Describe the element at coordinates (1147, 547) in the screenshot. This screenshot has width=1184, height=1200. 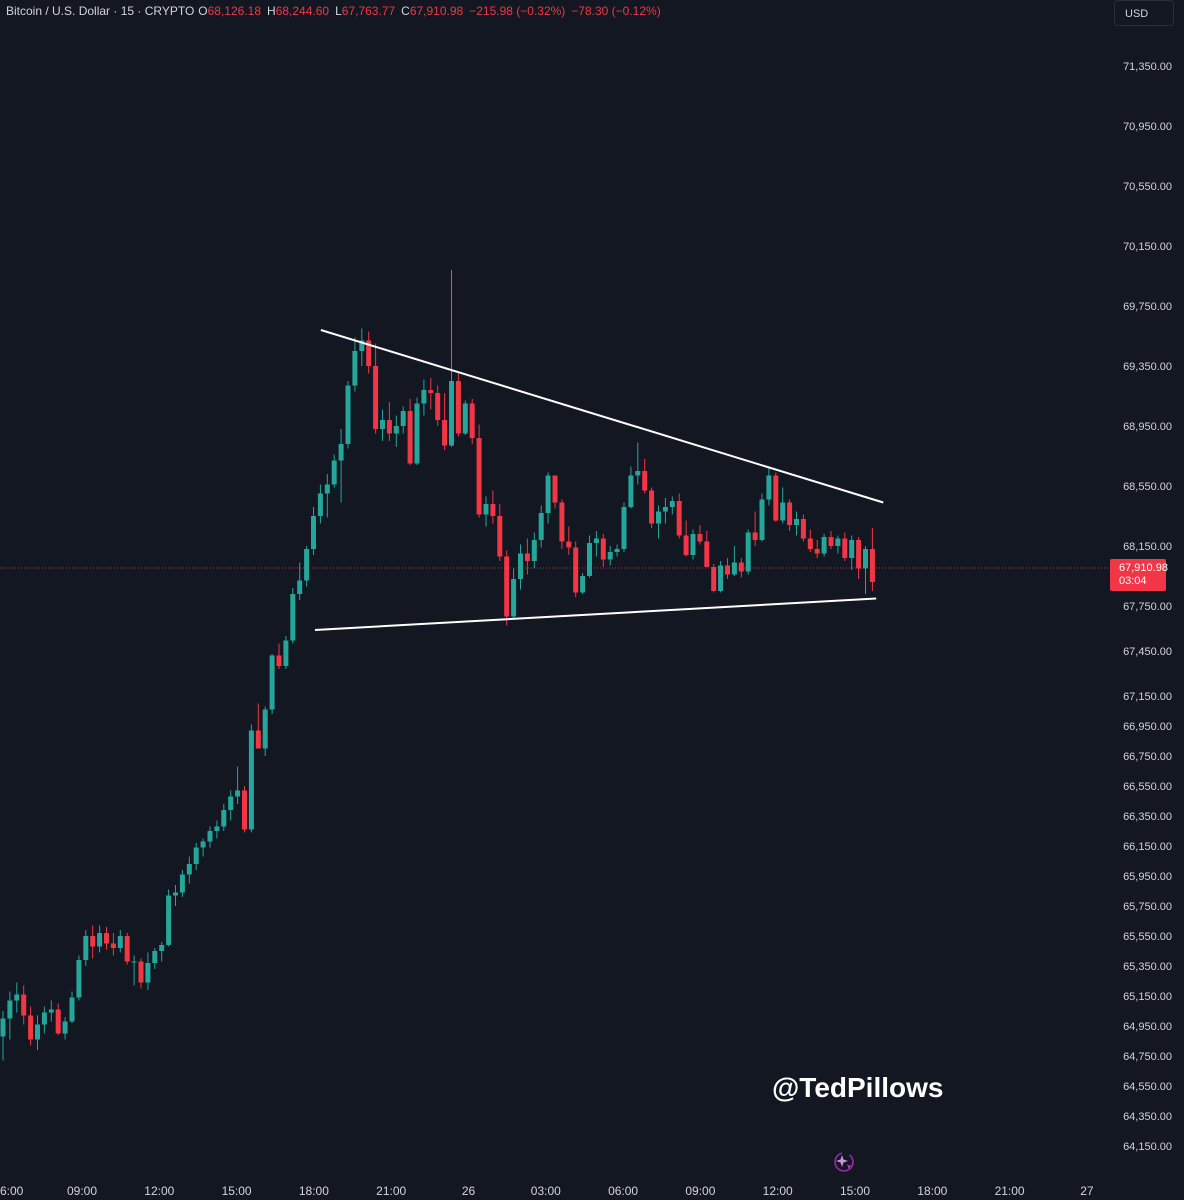
I see `price-tick-label: 68,150.00` at that location.